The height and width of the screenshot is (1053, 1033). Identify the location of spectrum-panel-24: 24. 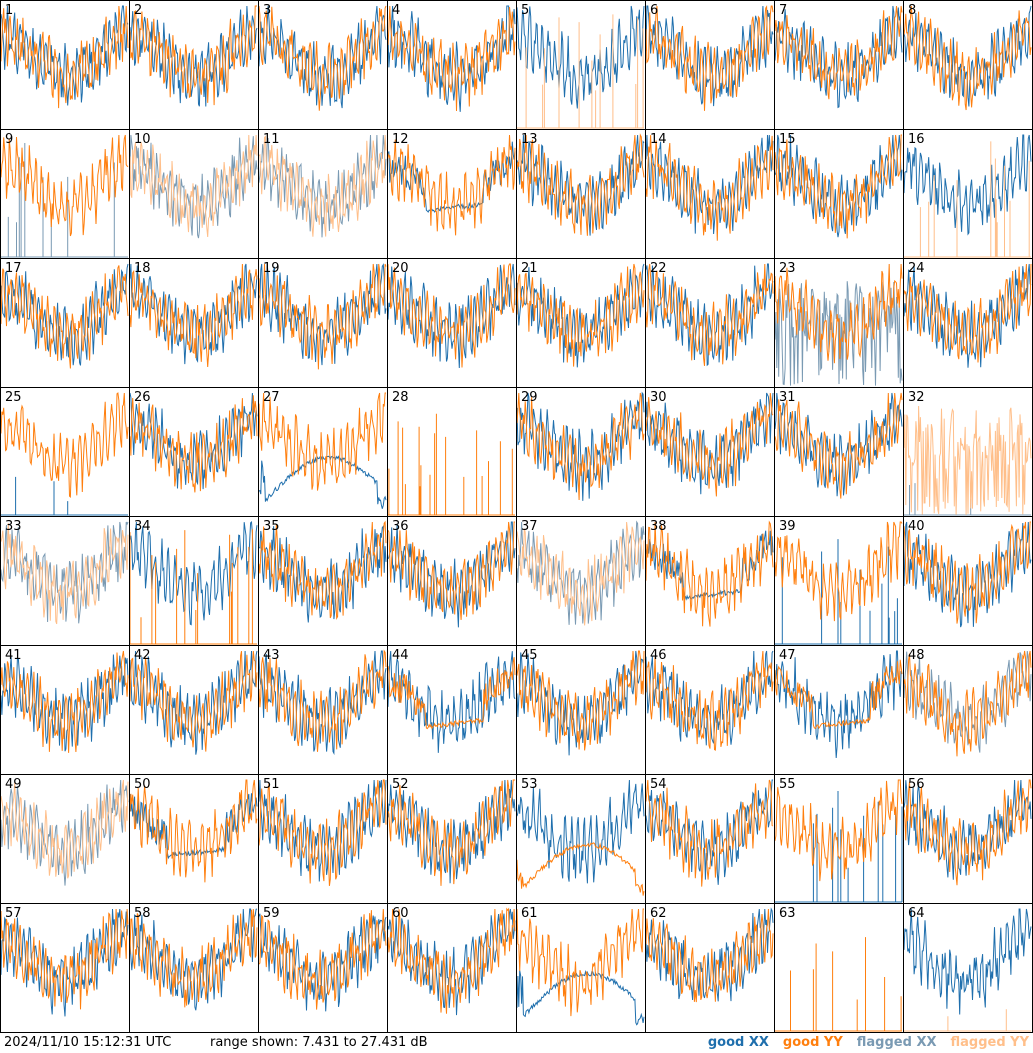
(968, 323).